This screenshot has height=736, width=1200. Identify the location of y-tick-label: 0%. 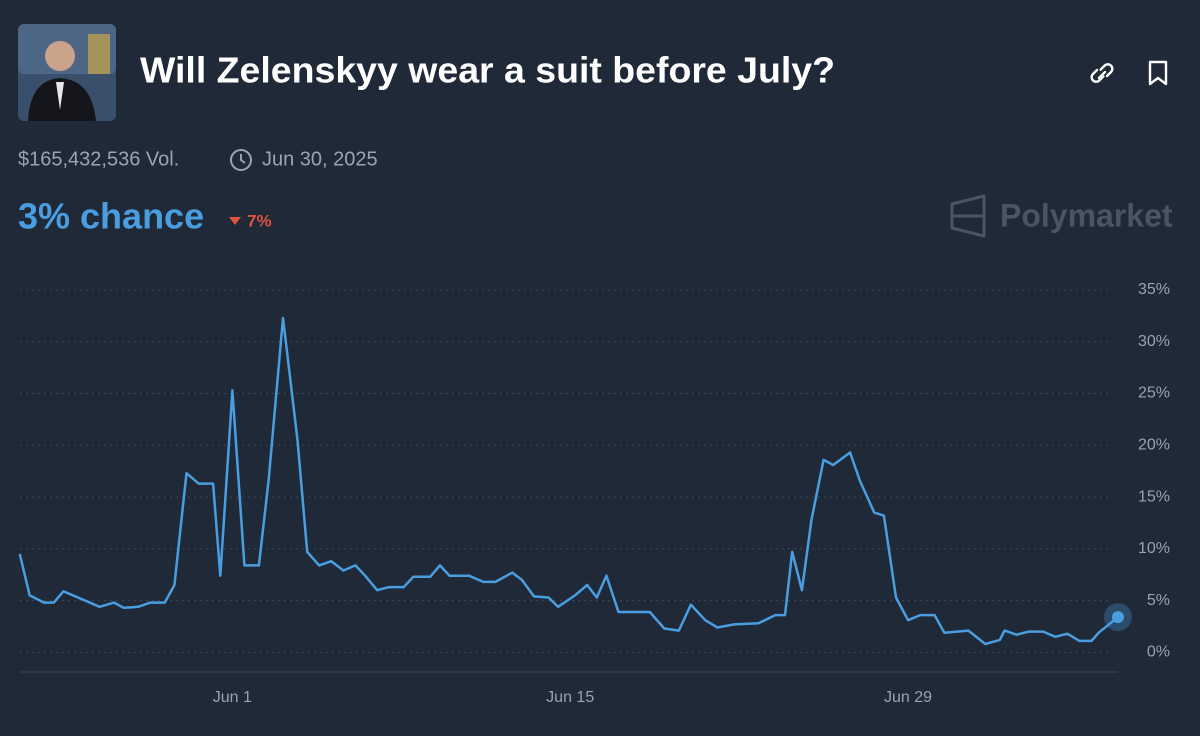
(1158, 652).